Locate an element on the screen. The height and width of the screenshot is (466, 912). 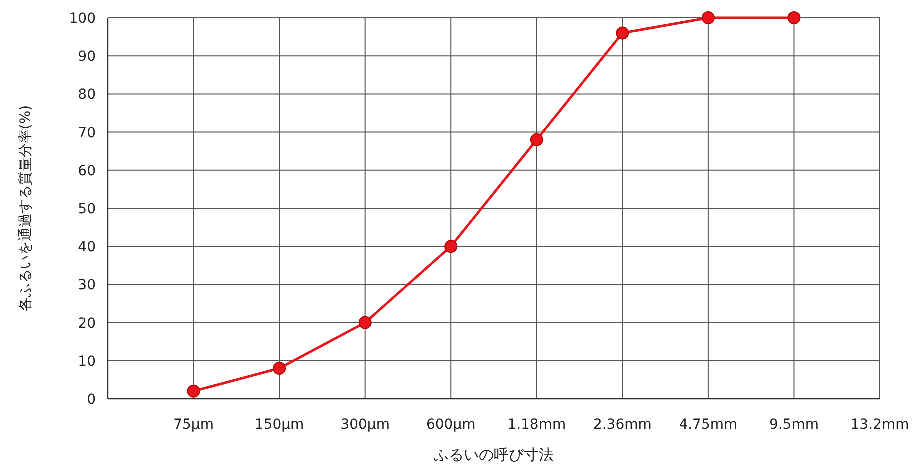
x-tick-label: 150μm is located at coordinates (279, 425).